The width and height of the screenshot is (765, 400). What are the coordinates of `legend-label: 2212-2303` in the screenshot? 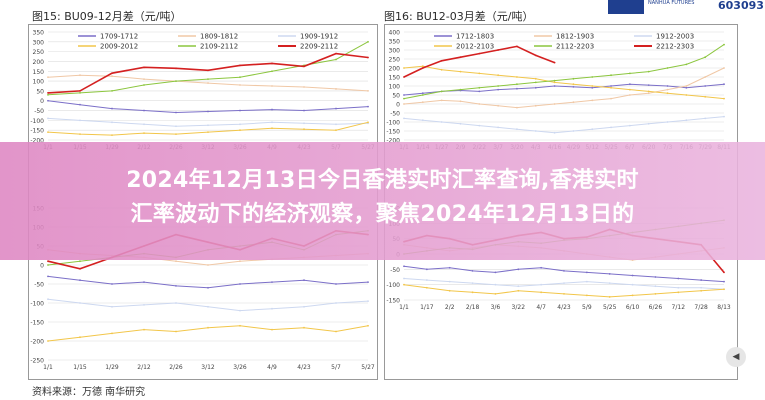 It's located at (675, 47).